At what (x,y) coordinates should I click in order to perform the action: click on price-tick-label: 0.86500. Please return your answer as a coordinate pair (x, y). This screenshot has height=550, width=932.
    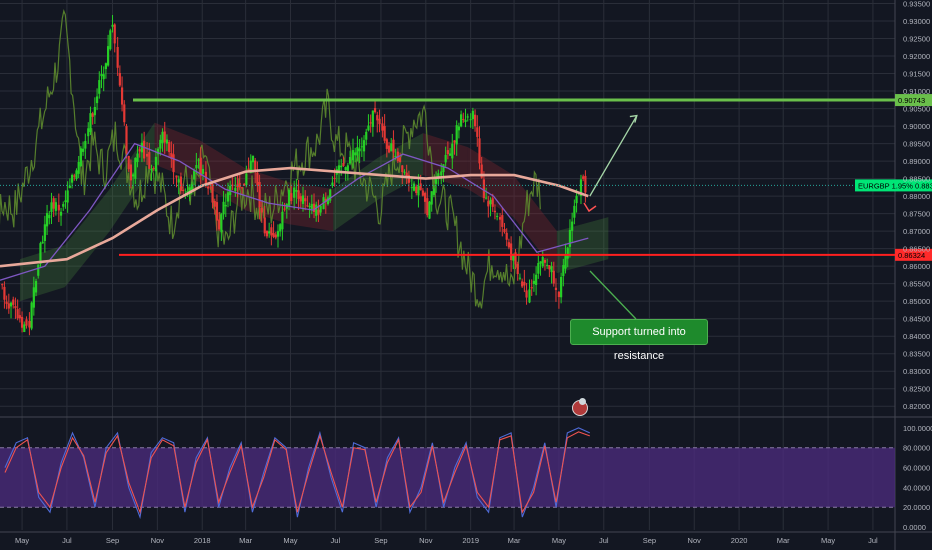
    Looking at the image, I should click on (916, 249).